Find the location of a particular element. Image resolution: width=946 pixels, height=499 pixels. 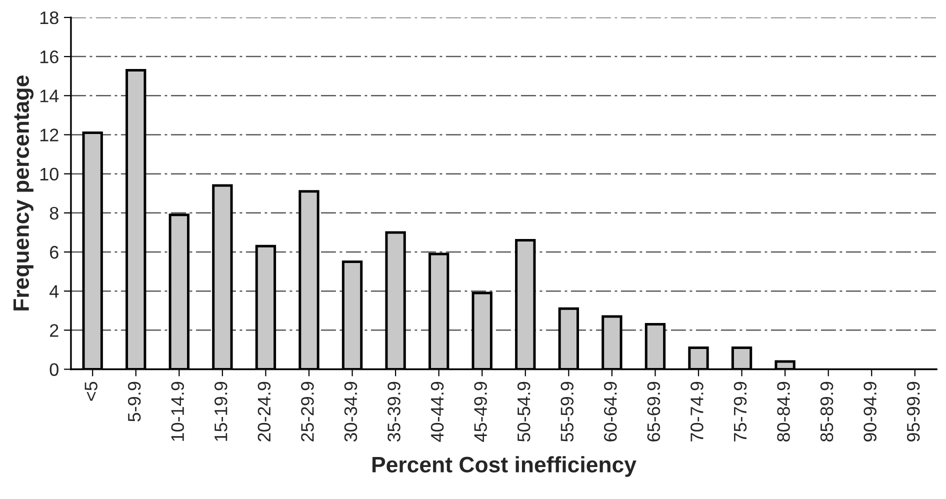

y-tick-label: 8 is located at coordinates (54, 213).